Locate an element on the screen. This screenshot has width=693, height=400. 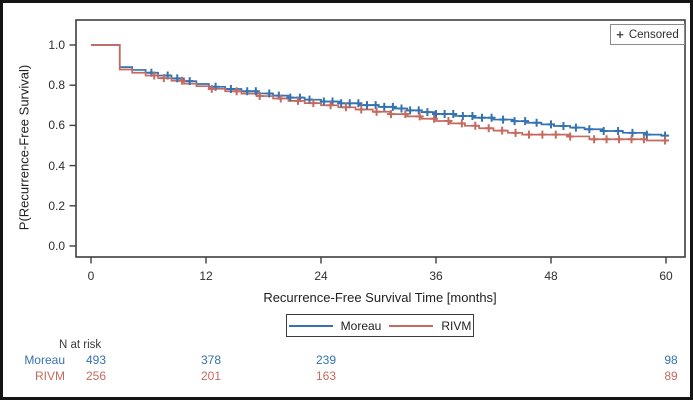
y-axis-title: P(Recurrence-Free Survival) is located at coordinates (24, 147).